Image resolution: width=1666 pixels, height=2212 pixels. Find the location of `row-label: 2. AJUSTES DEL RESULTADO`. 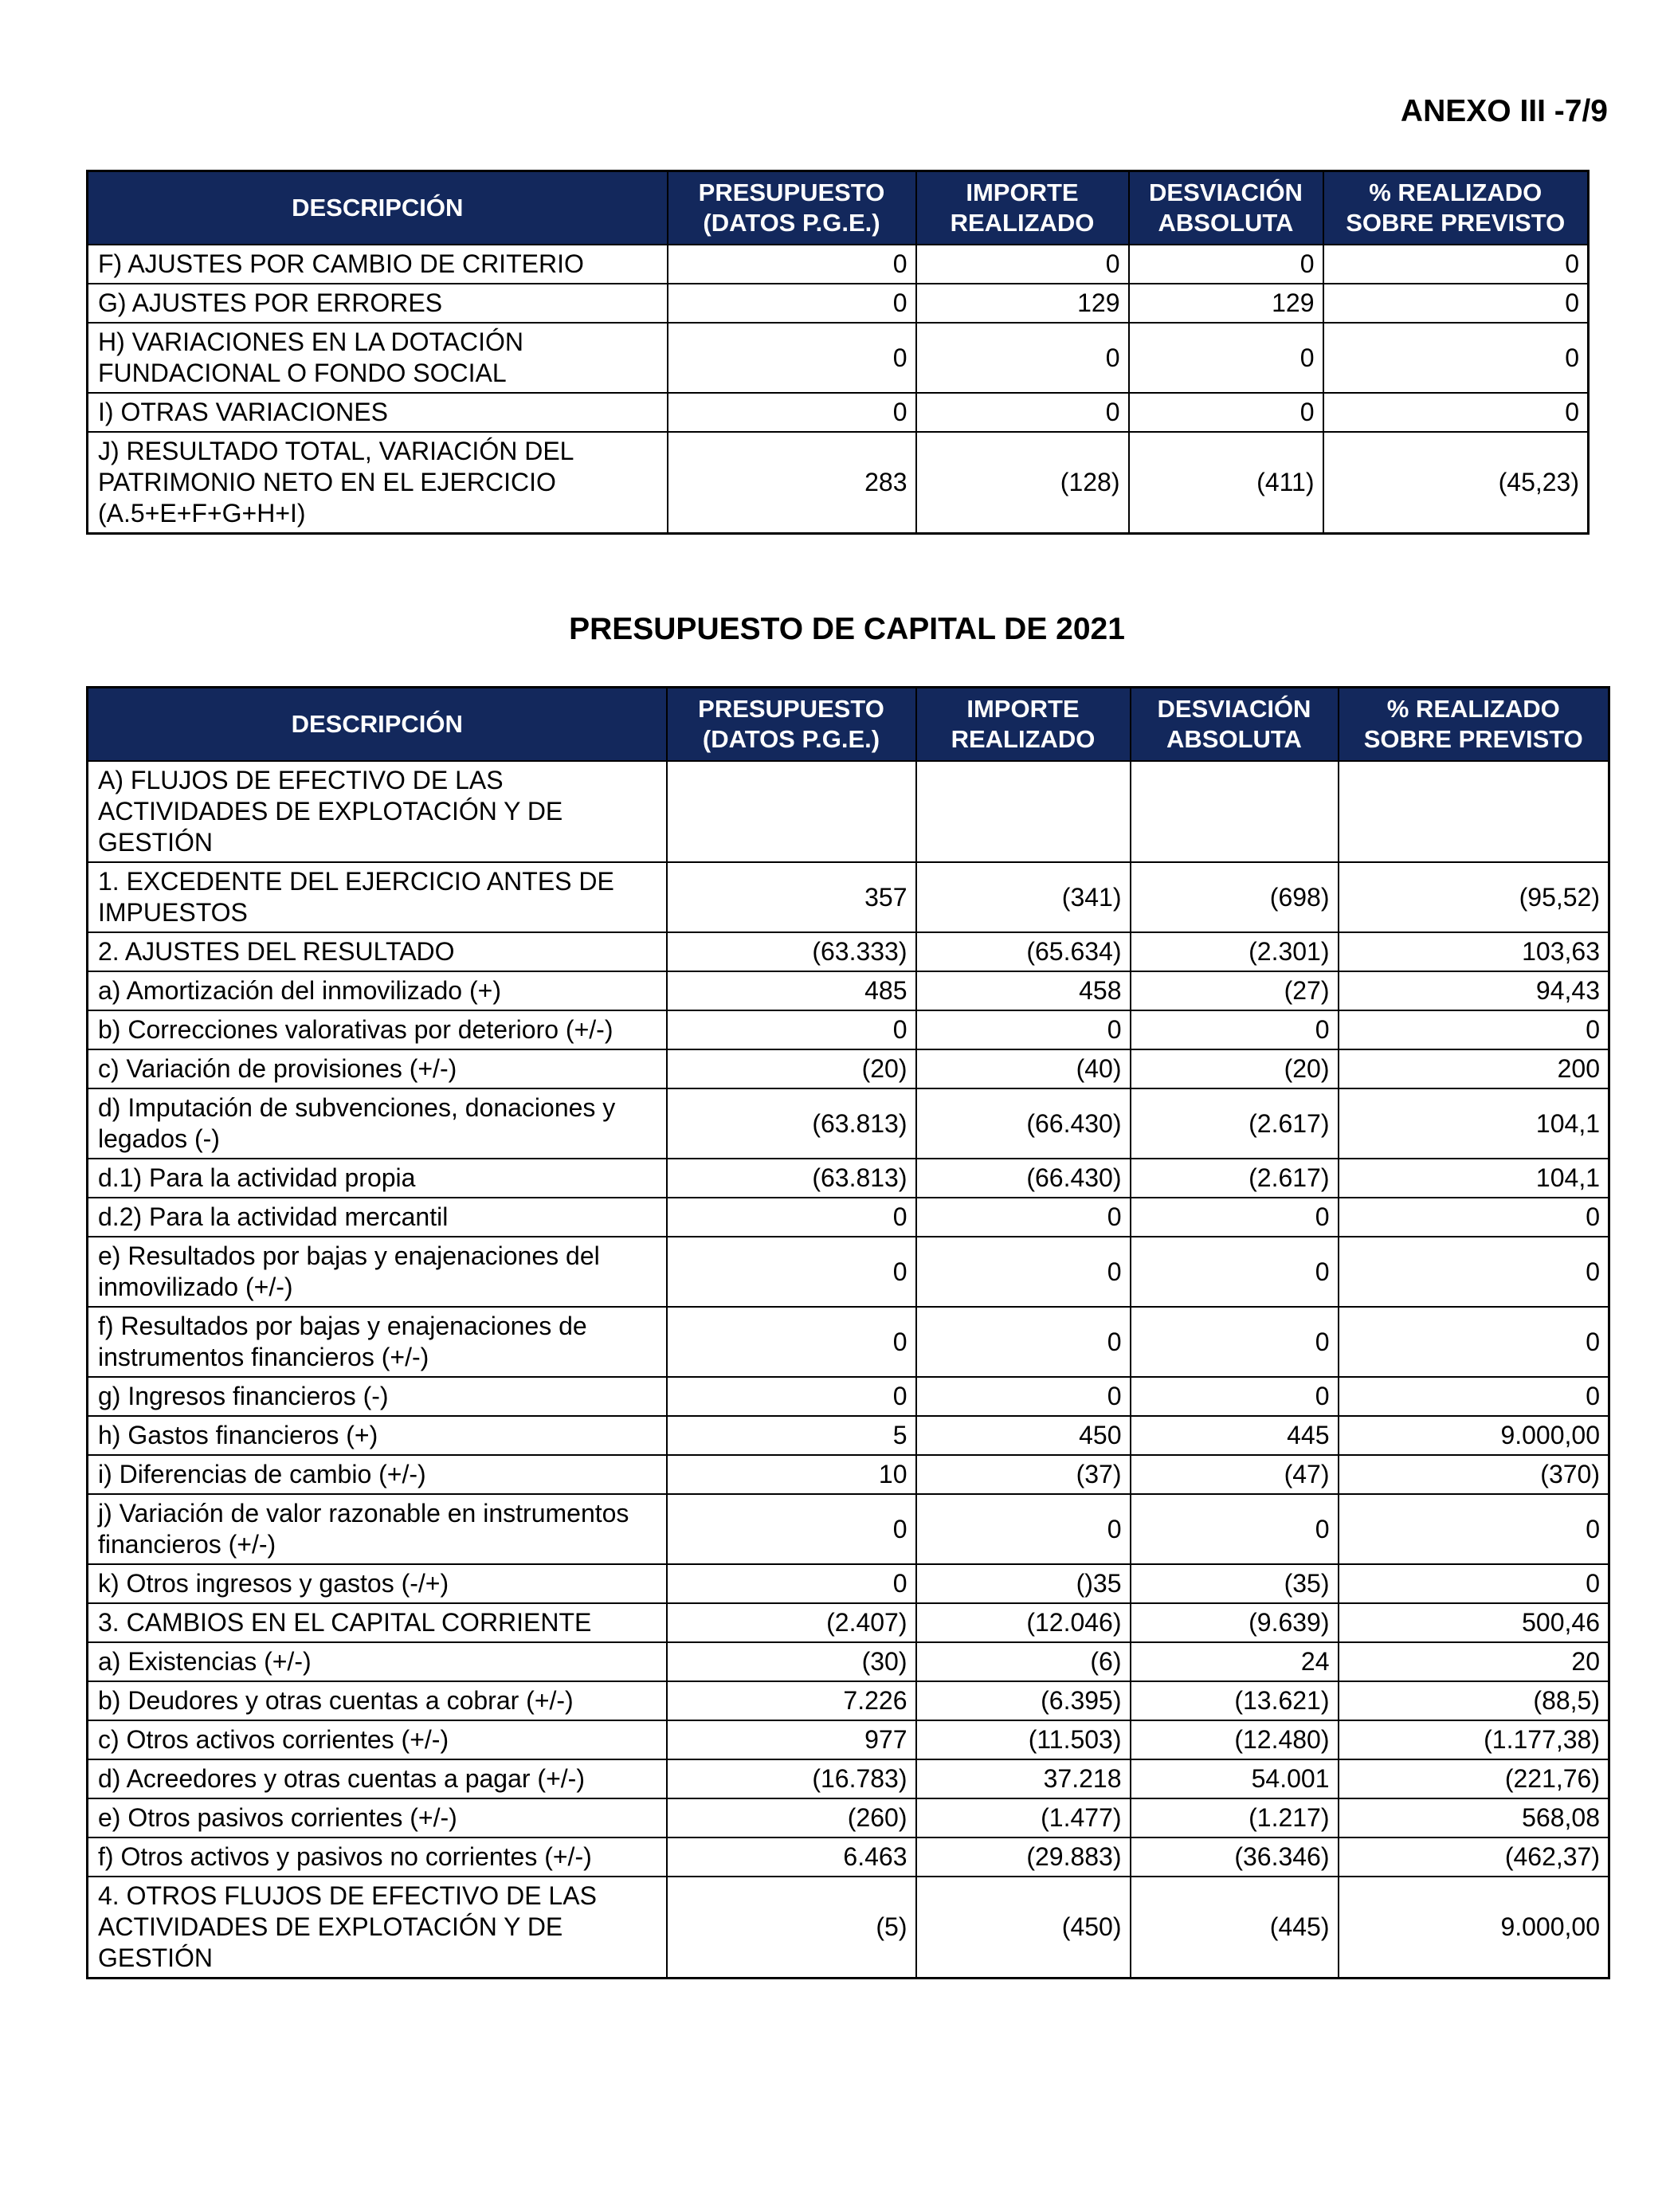

row-label: 2. AJUSTES DEL RESULTADO is located at coordinates (377, 951).